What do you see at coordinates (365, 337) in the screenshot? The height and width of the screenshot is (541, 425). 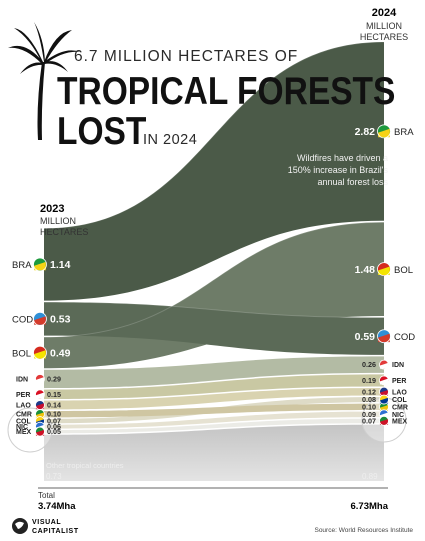 I see `right-value-cod: 0.59` at bounding box center [365, 337].